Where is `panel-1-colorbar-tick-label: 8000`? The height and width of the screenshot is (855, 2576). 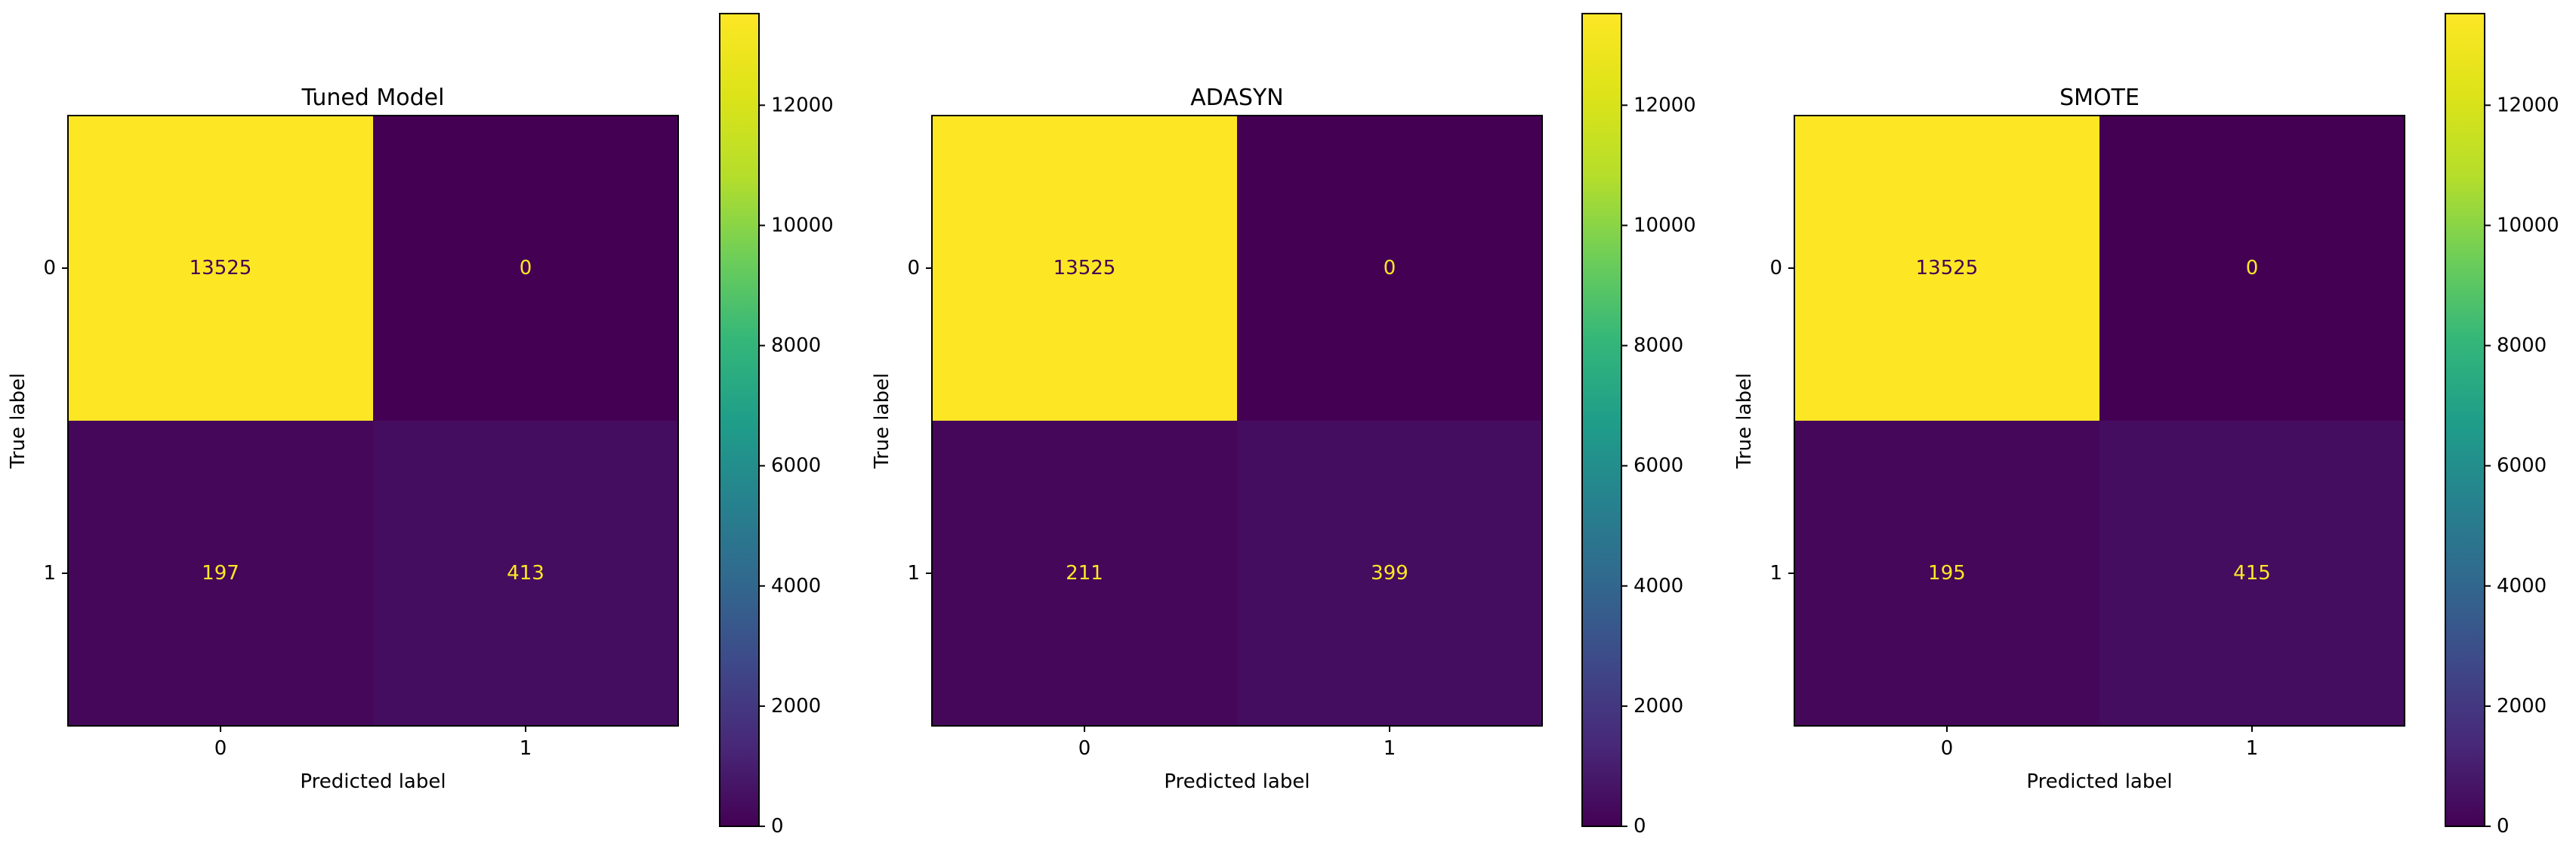 panel-1-colorbar-tick-label: 8000 is located at coordinates (796, 346).